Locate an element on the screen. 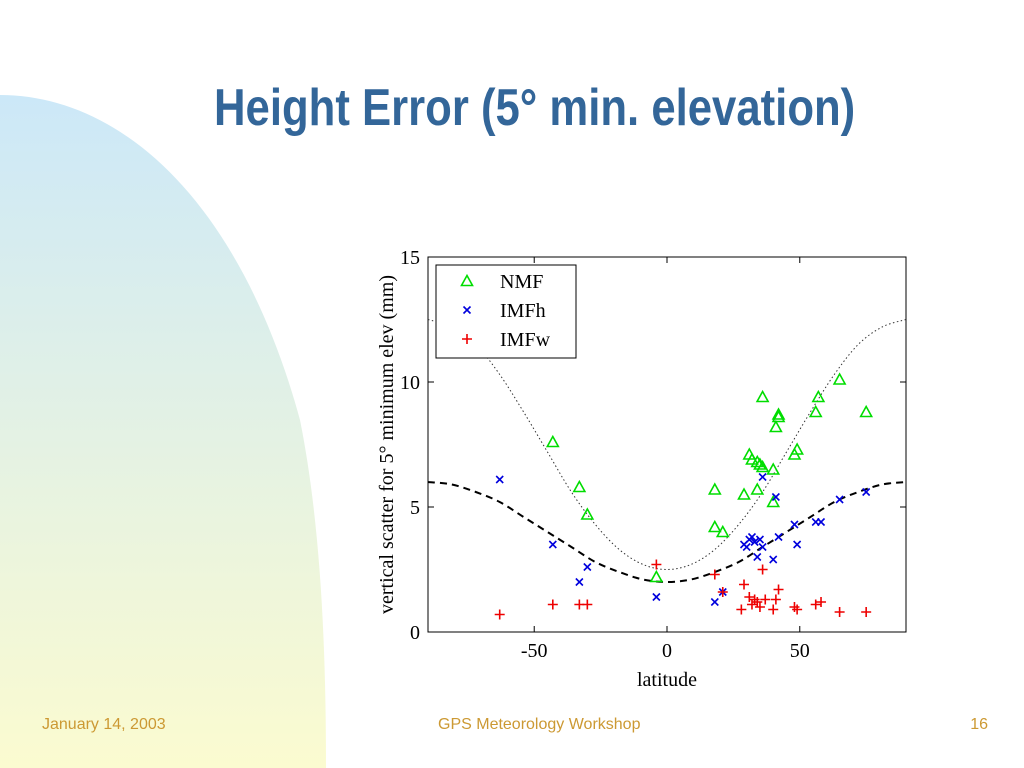 The height and width of the screenshot is (768, 1024). legend-label: NMF is located at coordinates (521, 282).